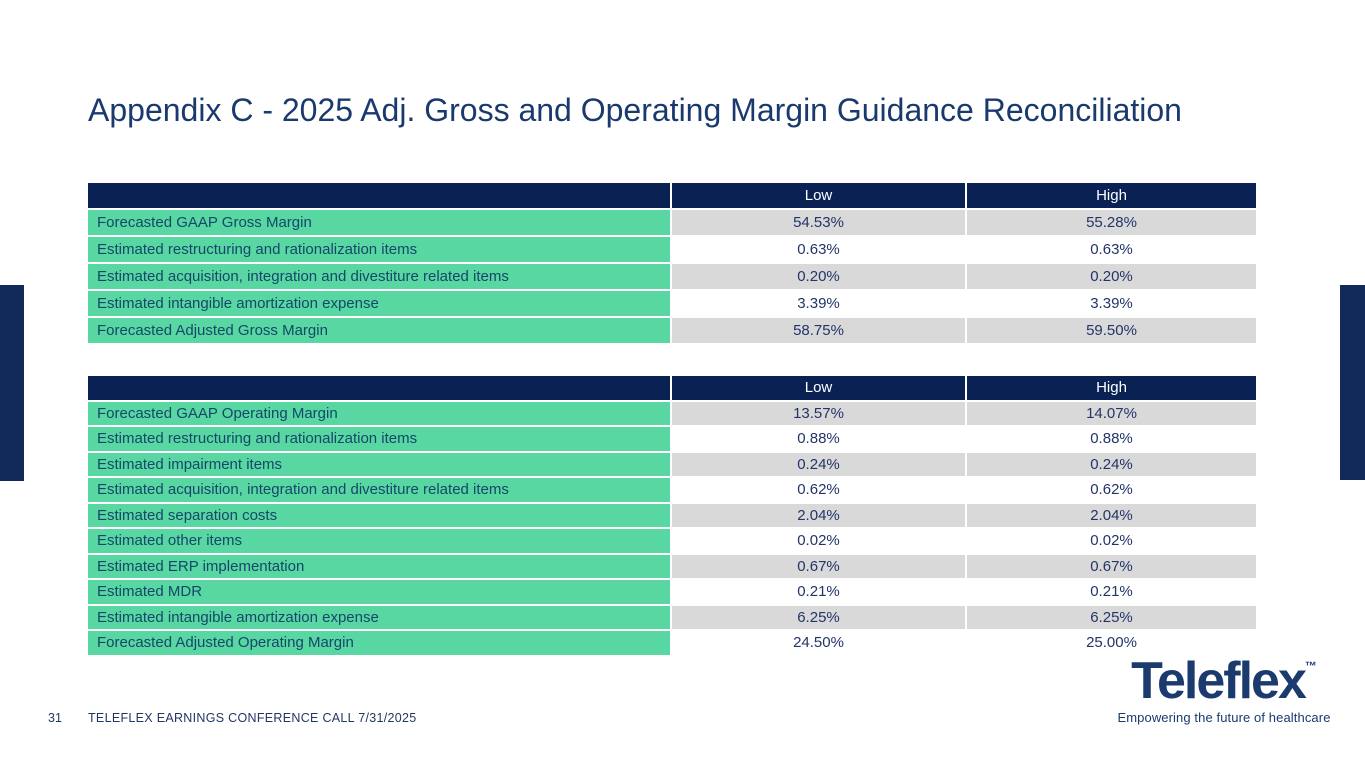  What do you see at coordinates (818, 541) in the screenshot?
I see `low-value-cell: 0.02%` at bounding box center [818, 541].